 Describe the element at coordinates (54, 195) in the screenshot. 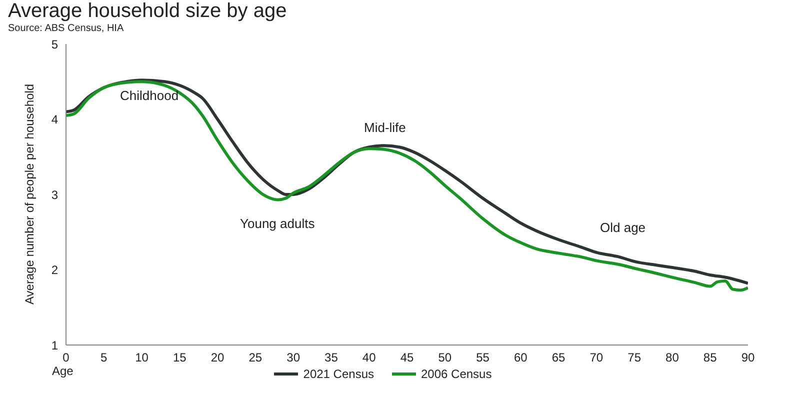

I see `y-tick-label: 3` at that location.